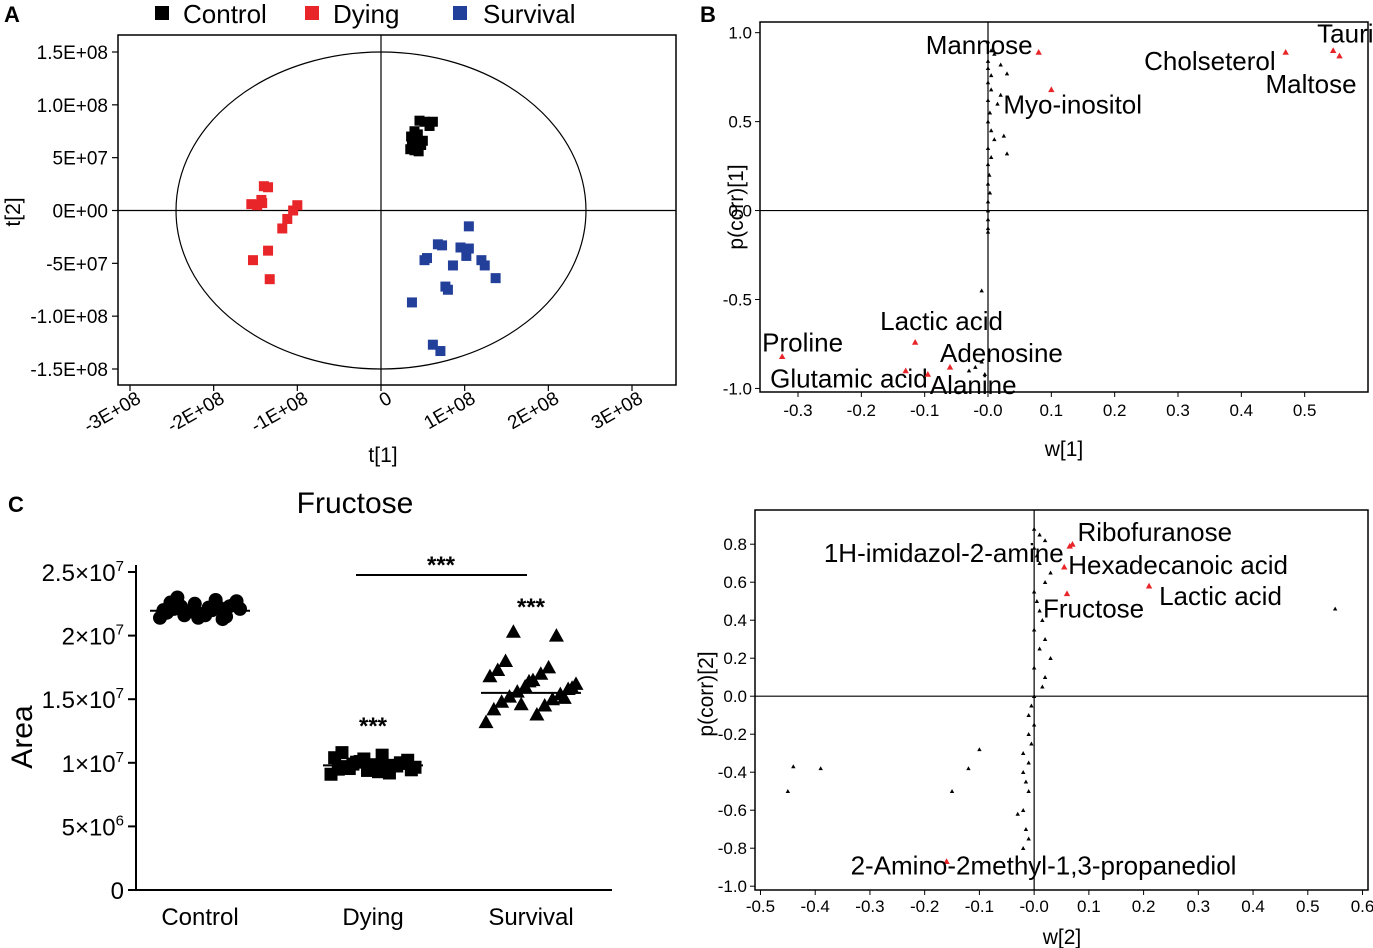 The image size is (1373, 948). Describe the element at coordinates (815, 906) in the screenshot. I see `x-tick-label-d: -0.4` at that location.